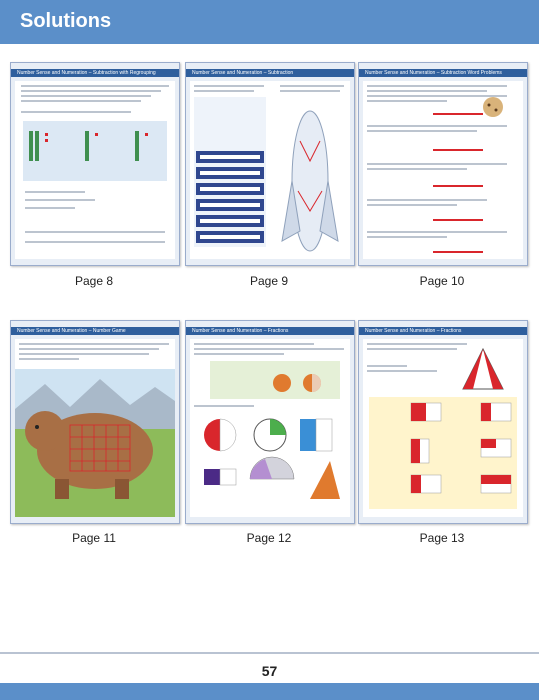  I want to click on thumbnail-page-13: Number Sense and Numeration – Fractions, so click(443, 422).